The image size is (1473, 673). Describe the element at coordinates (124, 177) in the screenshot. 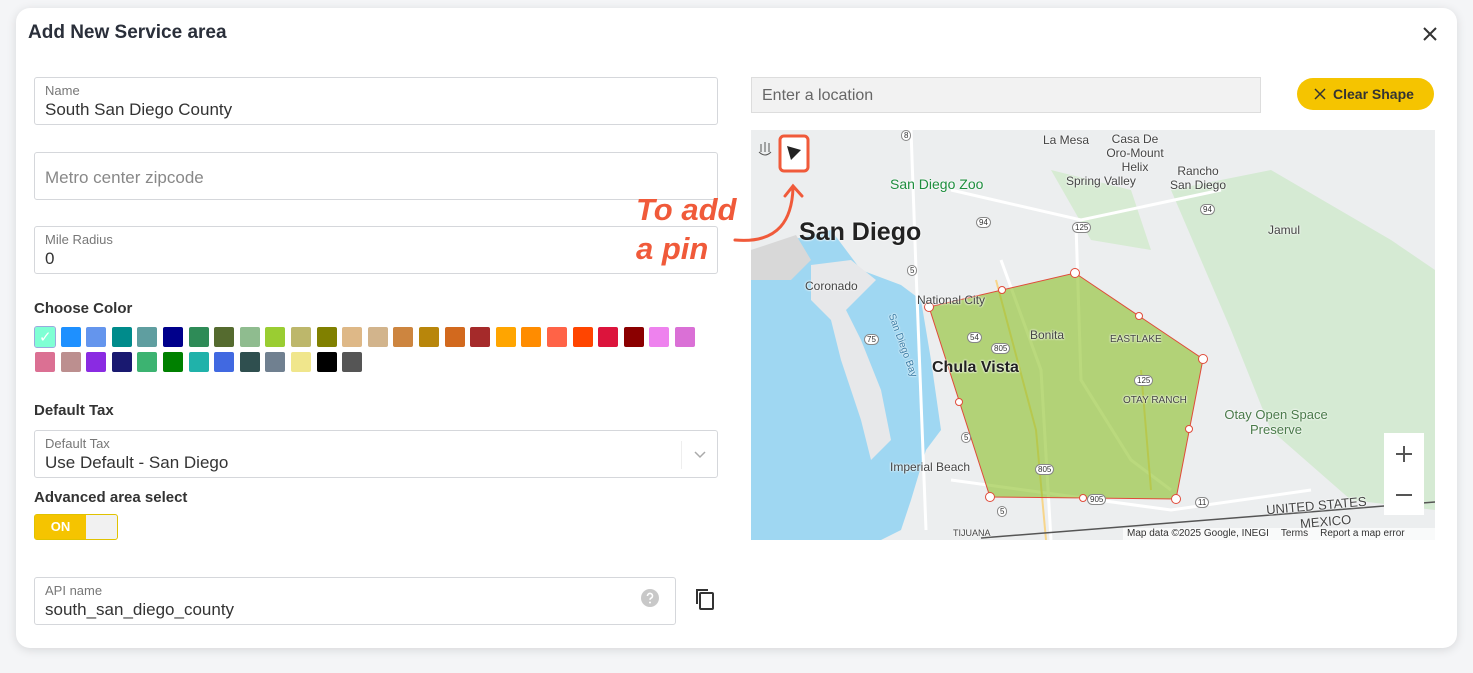

I see `placeholder: Metro center zipcode` at that location.